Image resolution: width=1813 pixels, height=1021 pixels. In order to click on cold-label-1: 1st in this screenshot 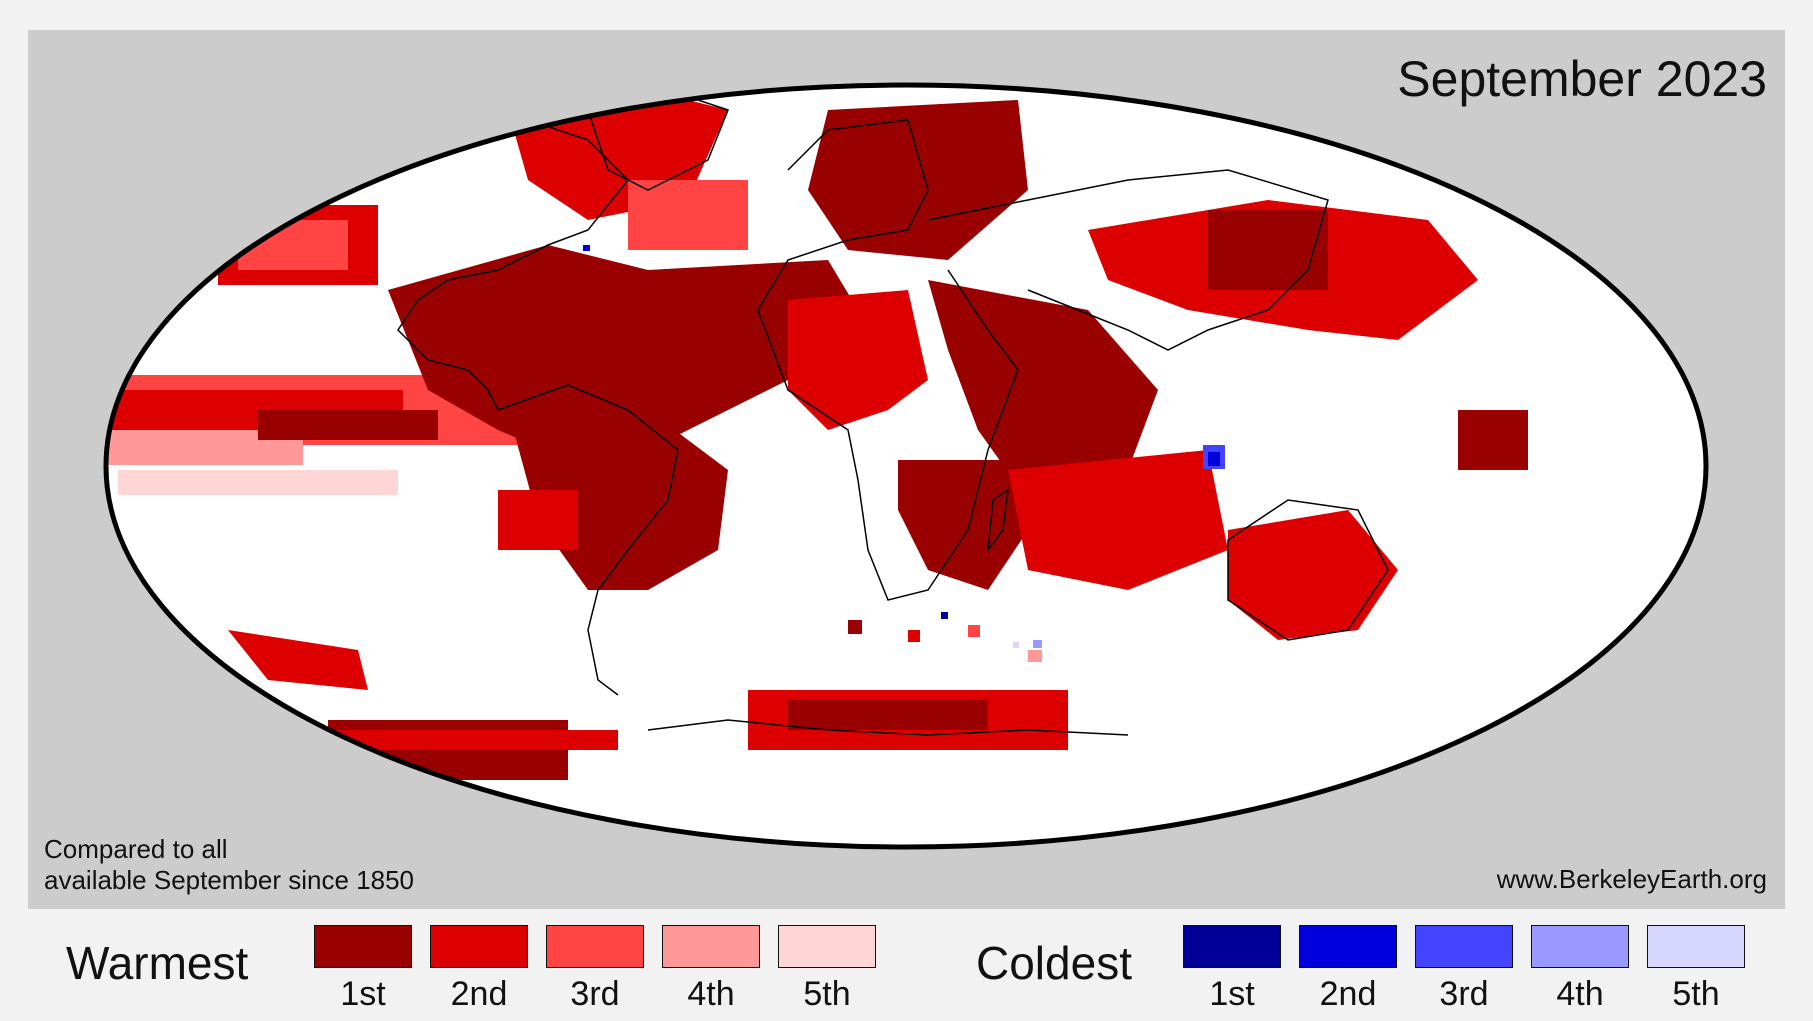, I will do `click(1232, 994)`.